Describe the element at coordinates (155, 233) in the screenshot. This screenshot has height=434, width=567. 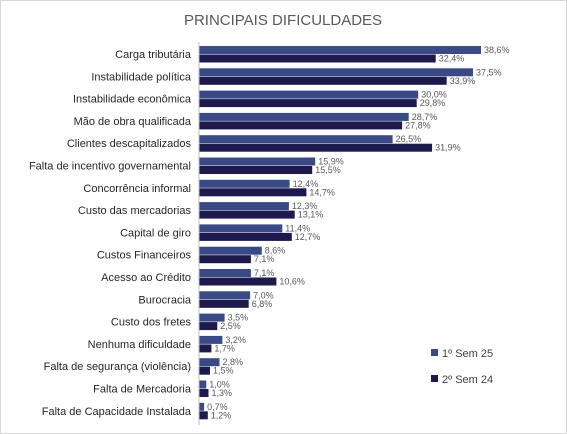
I see `category-label: Capital de giro` at that location.